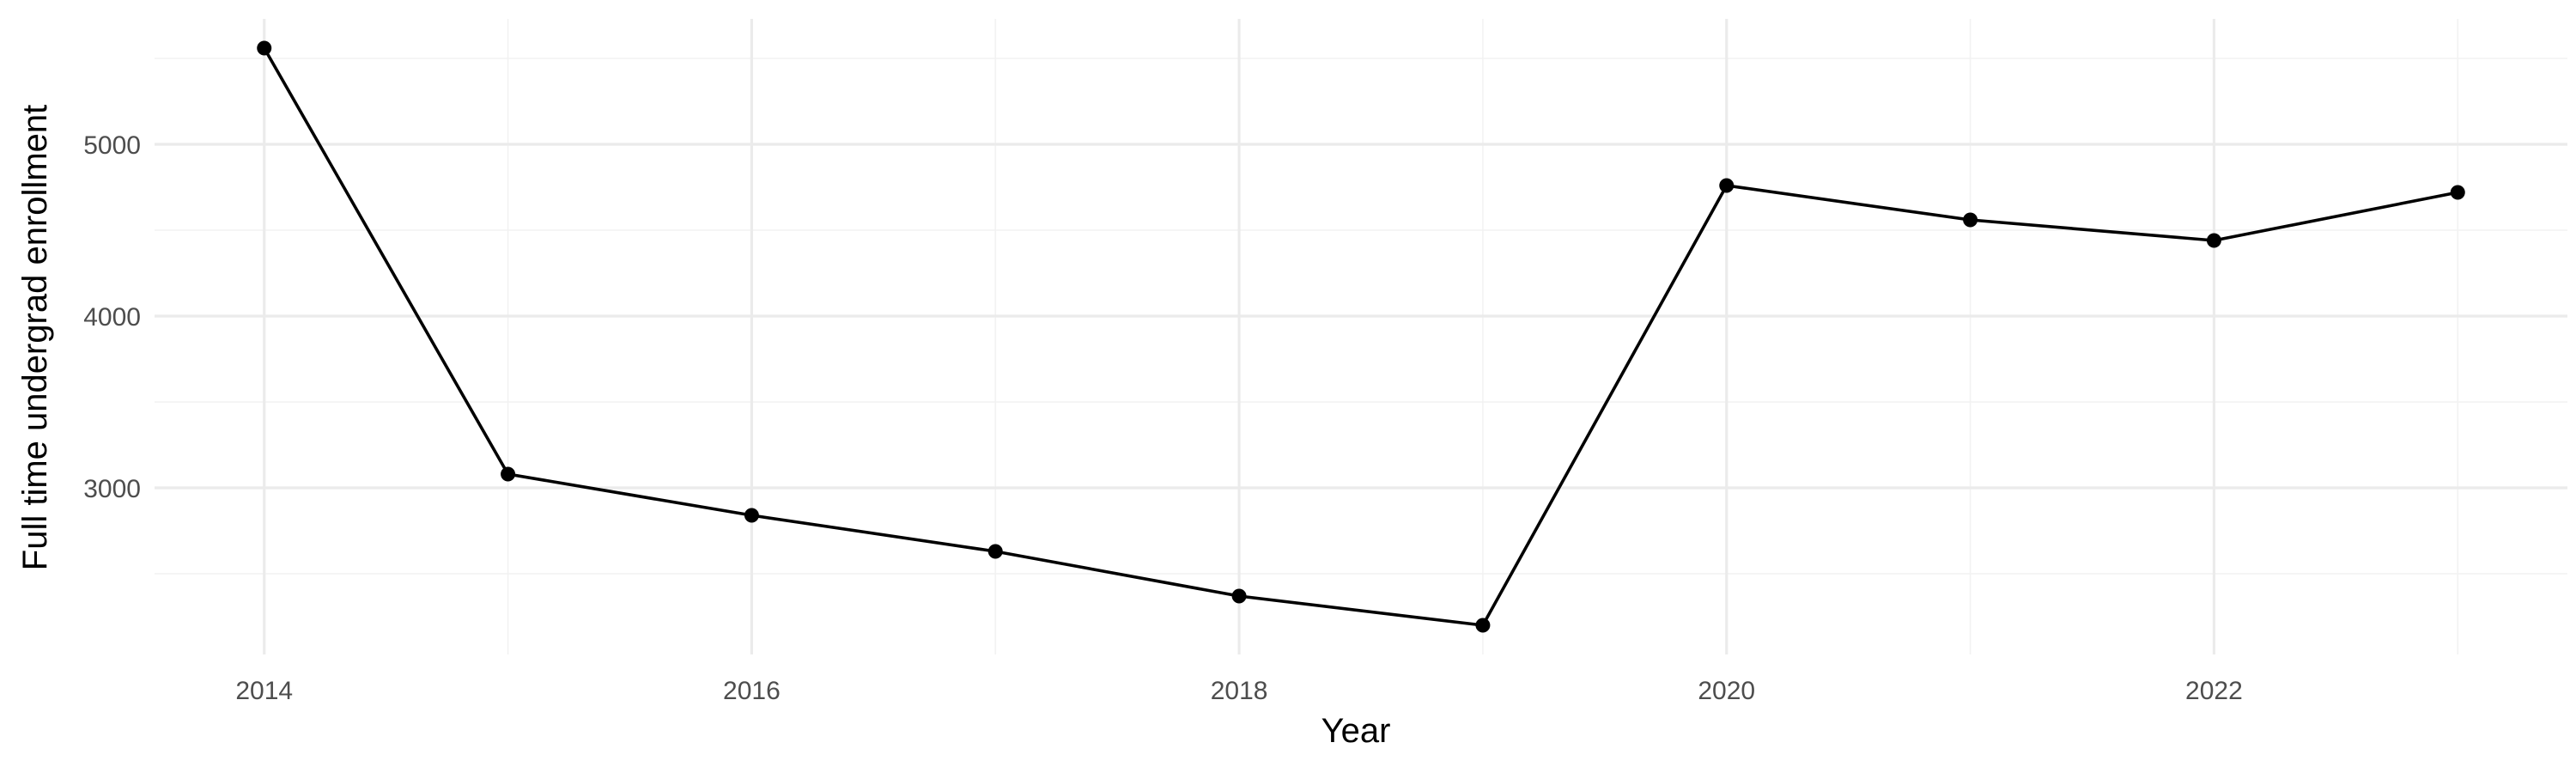 This screenshot has height=773, width=2576. I want to click on x-axis-ticks: 2014 2016 2018 2020 2022, so click(1239, 691).